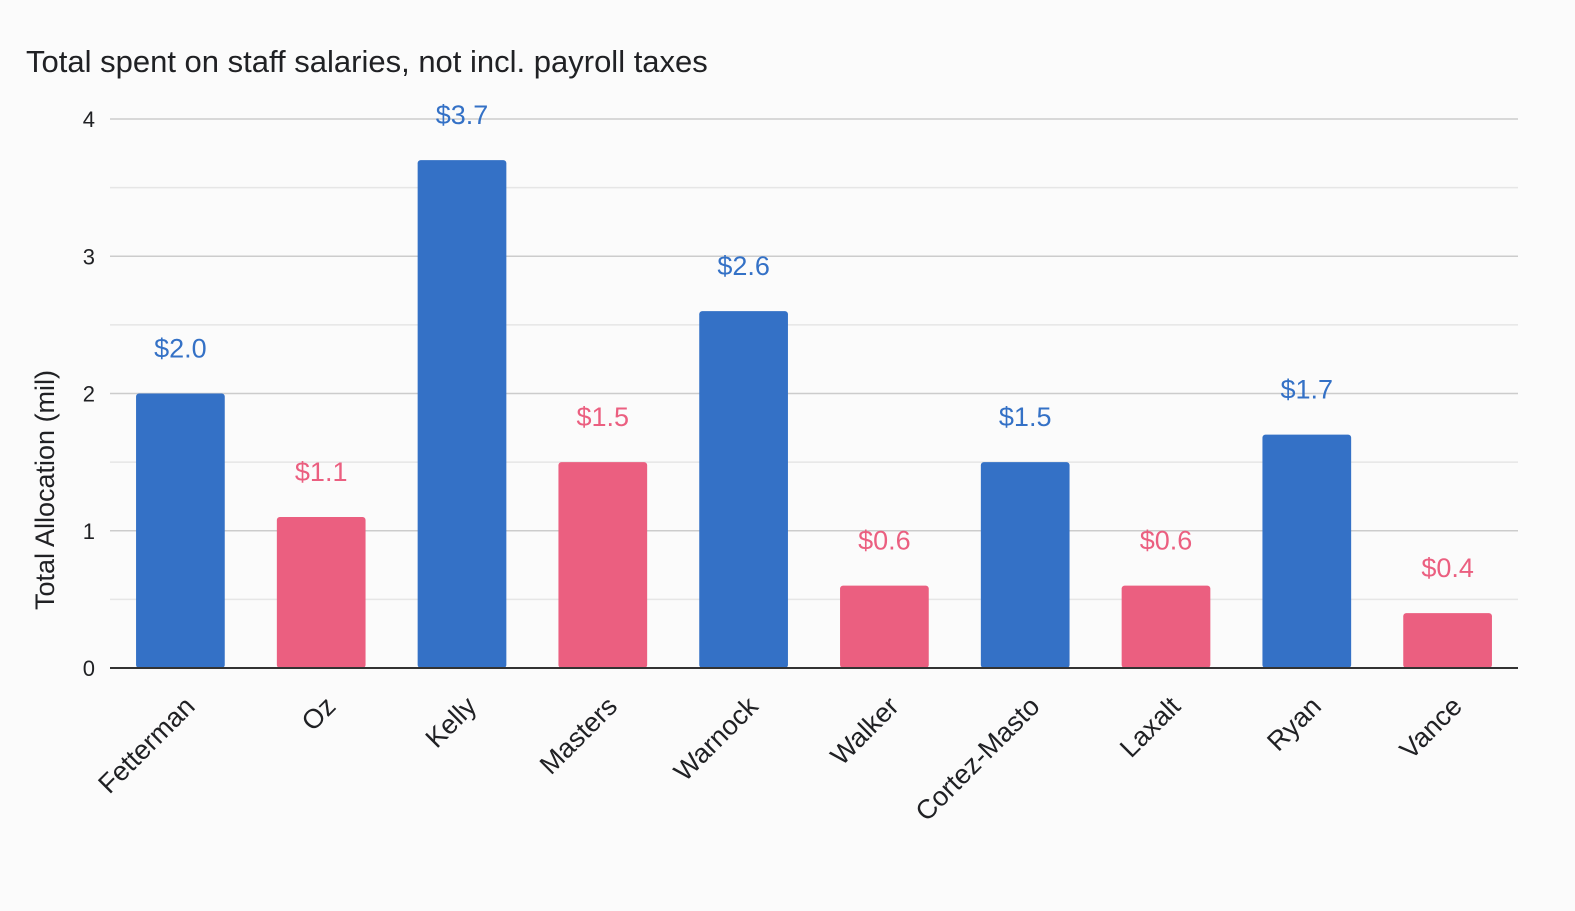  I want to click on bar-walker, so click(884, 626).